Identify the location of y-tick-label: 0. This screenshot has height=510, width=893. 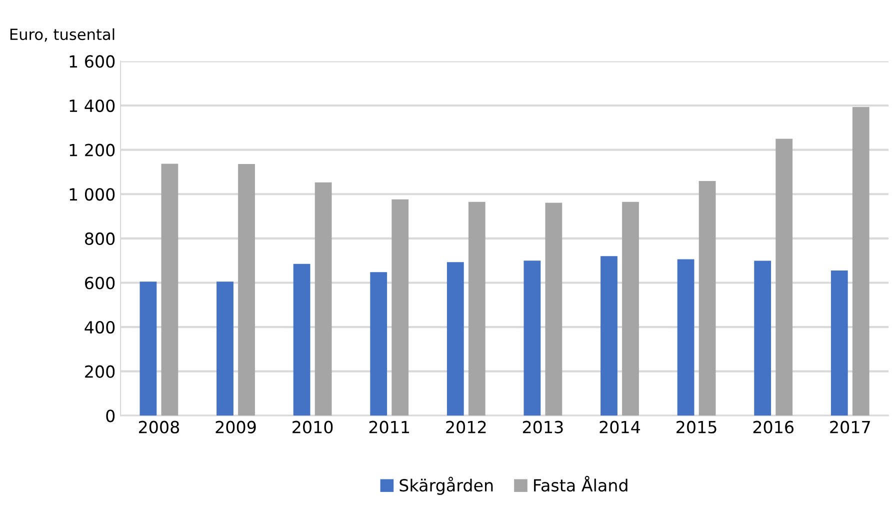
(110, 416).